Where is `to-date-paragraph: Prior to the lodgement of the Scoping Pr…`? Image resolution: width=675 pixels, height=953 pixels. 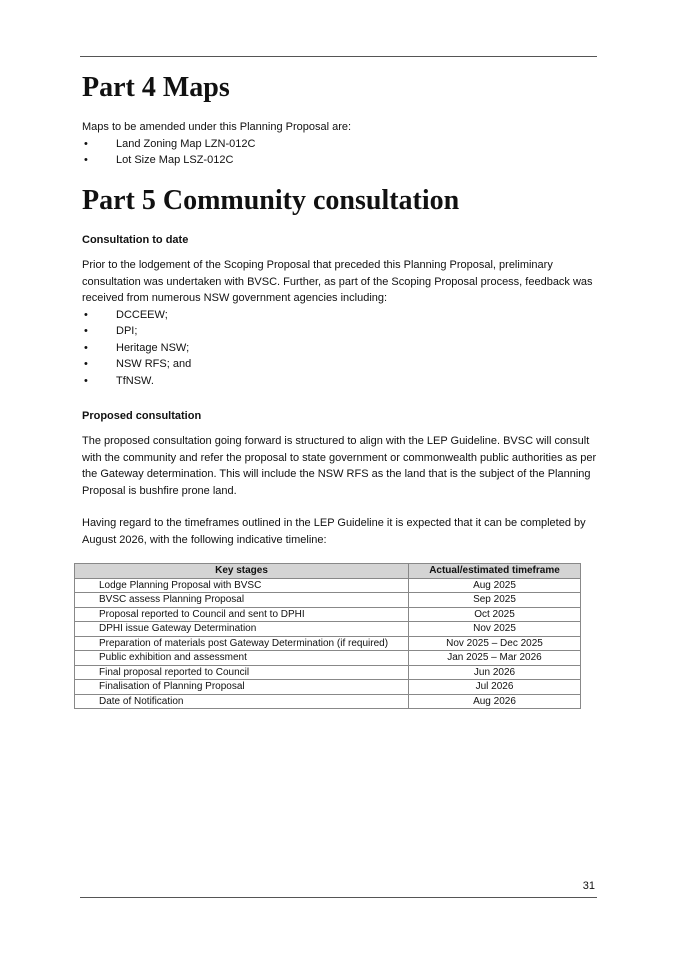 to-date-paragraph: Prior to the lodgement of the Scoping Pr… is located at coordinates (337, 281).